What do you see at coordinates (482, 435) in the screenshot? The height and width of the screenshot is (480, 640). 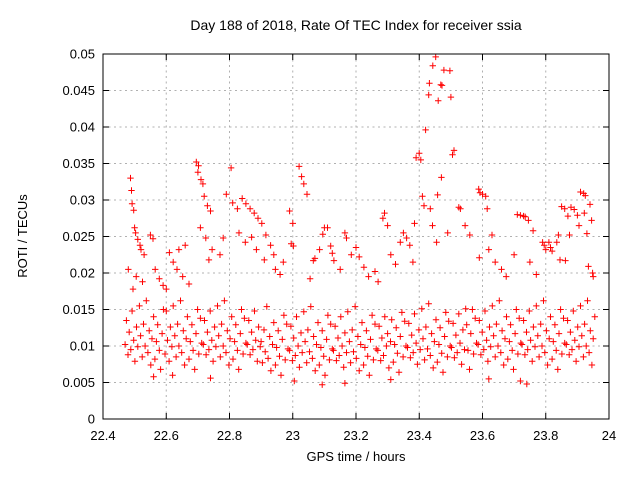 I see `x-tick-label: 23.6` at bounding box center [482, 435].